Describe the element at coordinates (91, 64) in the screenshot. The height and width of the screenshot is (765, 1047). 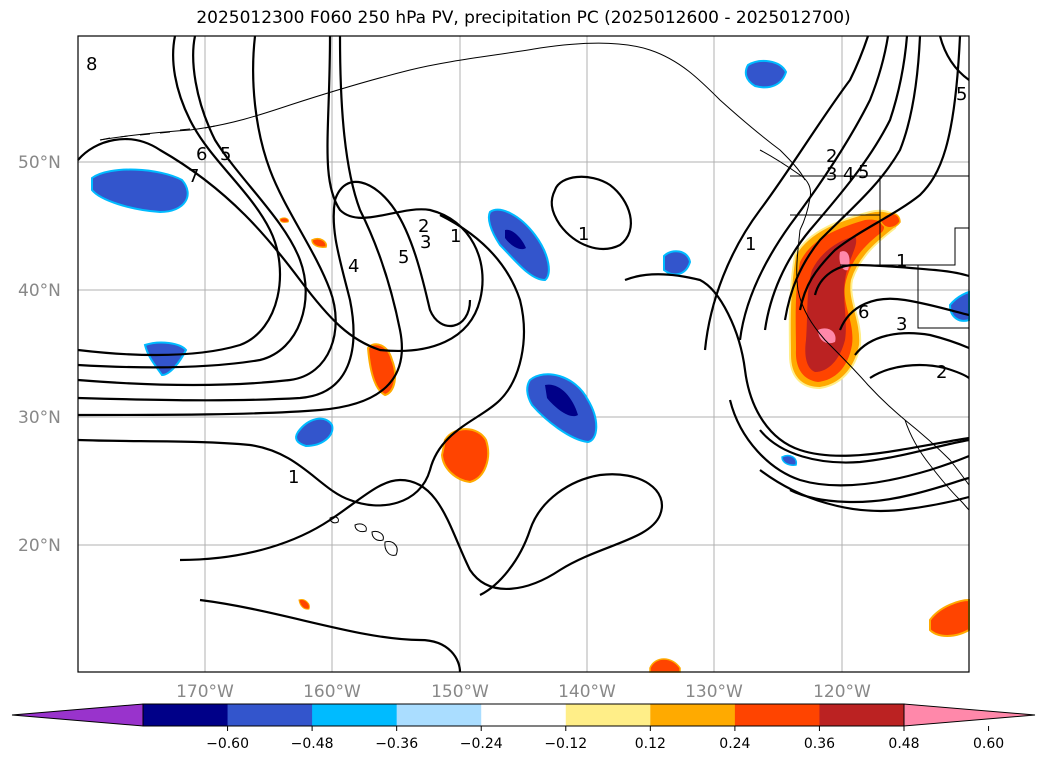
I see `contour-label: 8` at that location.